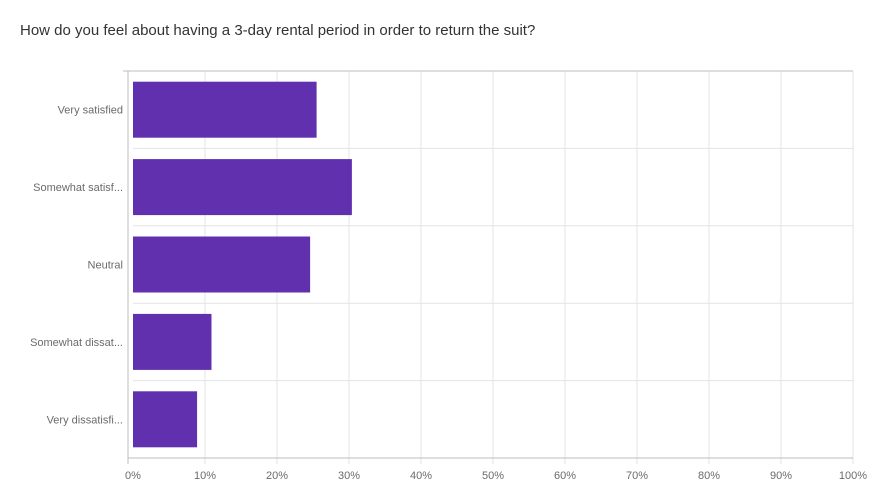 Image resolution: width=890 pixels, height=497 pixels. Describe the element at coordinates (105, 266) in the screenshot. I see `category-label: Neutral` at that location.